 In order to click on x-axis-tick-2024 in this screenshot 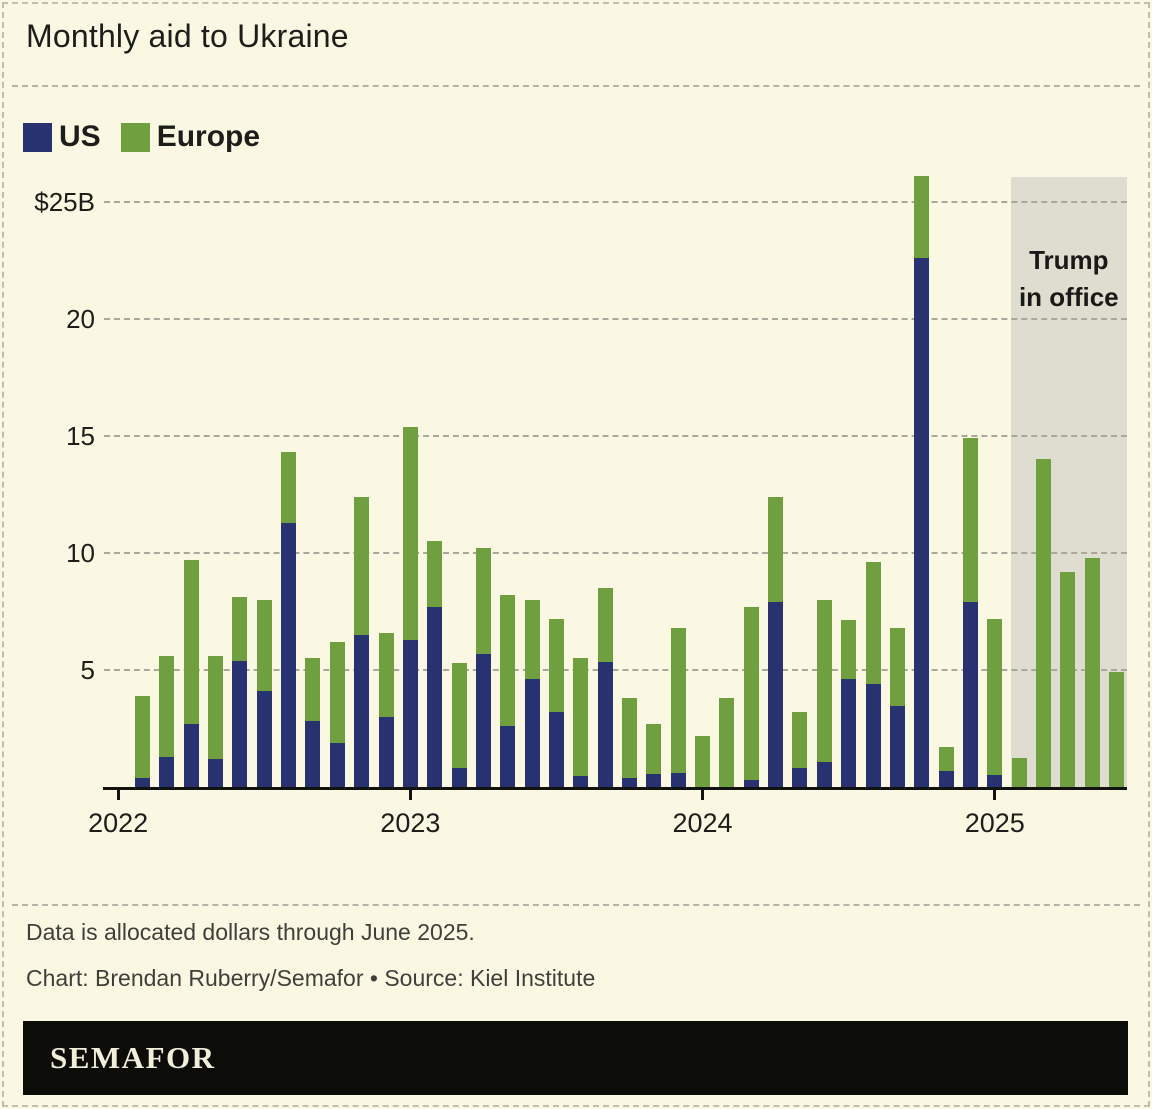, I will do `click(703, 795)`.